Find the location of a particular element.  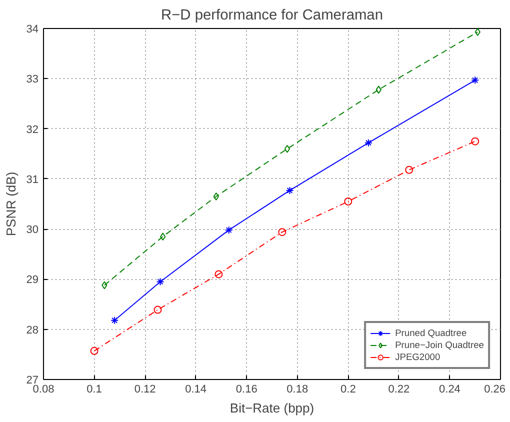

y-tick-label: 28 is located at coordinates (32, 330).